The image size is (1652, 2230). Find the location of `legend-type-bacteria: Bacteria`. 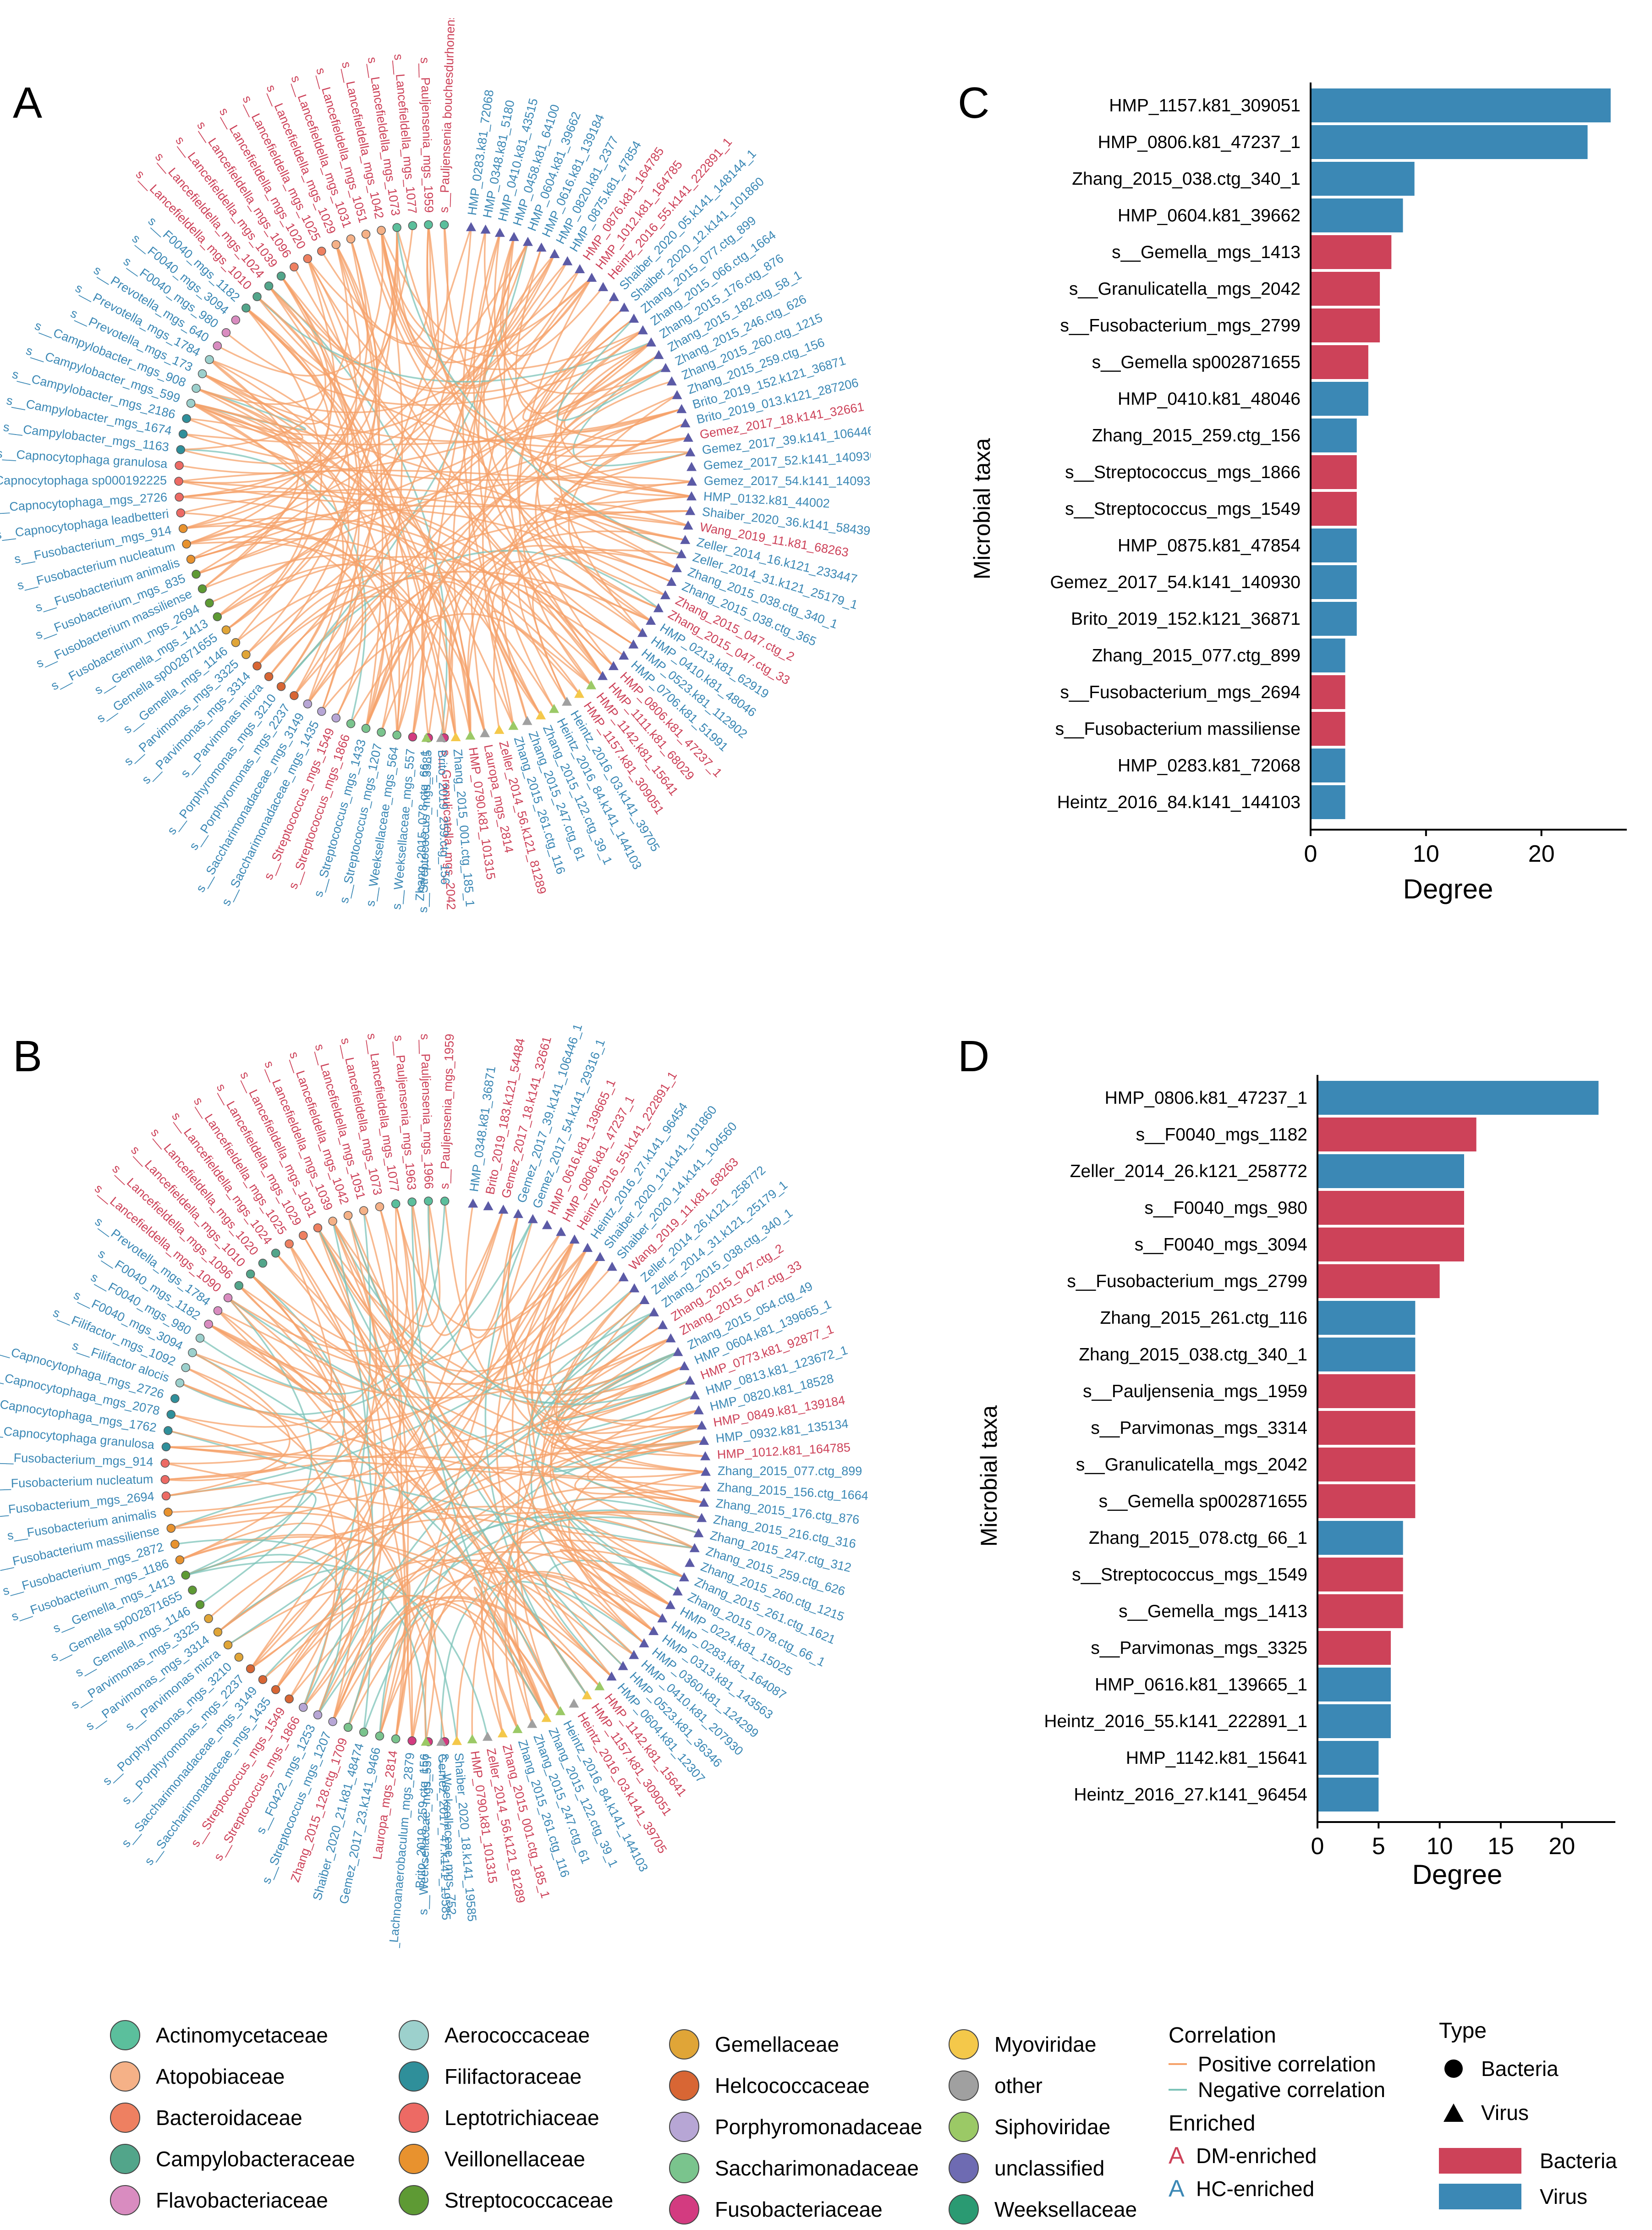

legend-type-bacteria: Bacteria is located at coordinates (1499, 2069).